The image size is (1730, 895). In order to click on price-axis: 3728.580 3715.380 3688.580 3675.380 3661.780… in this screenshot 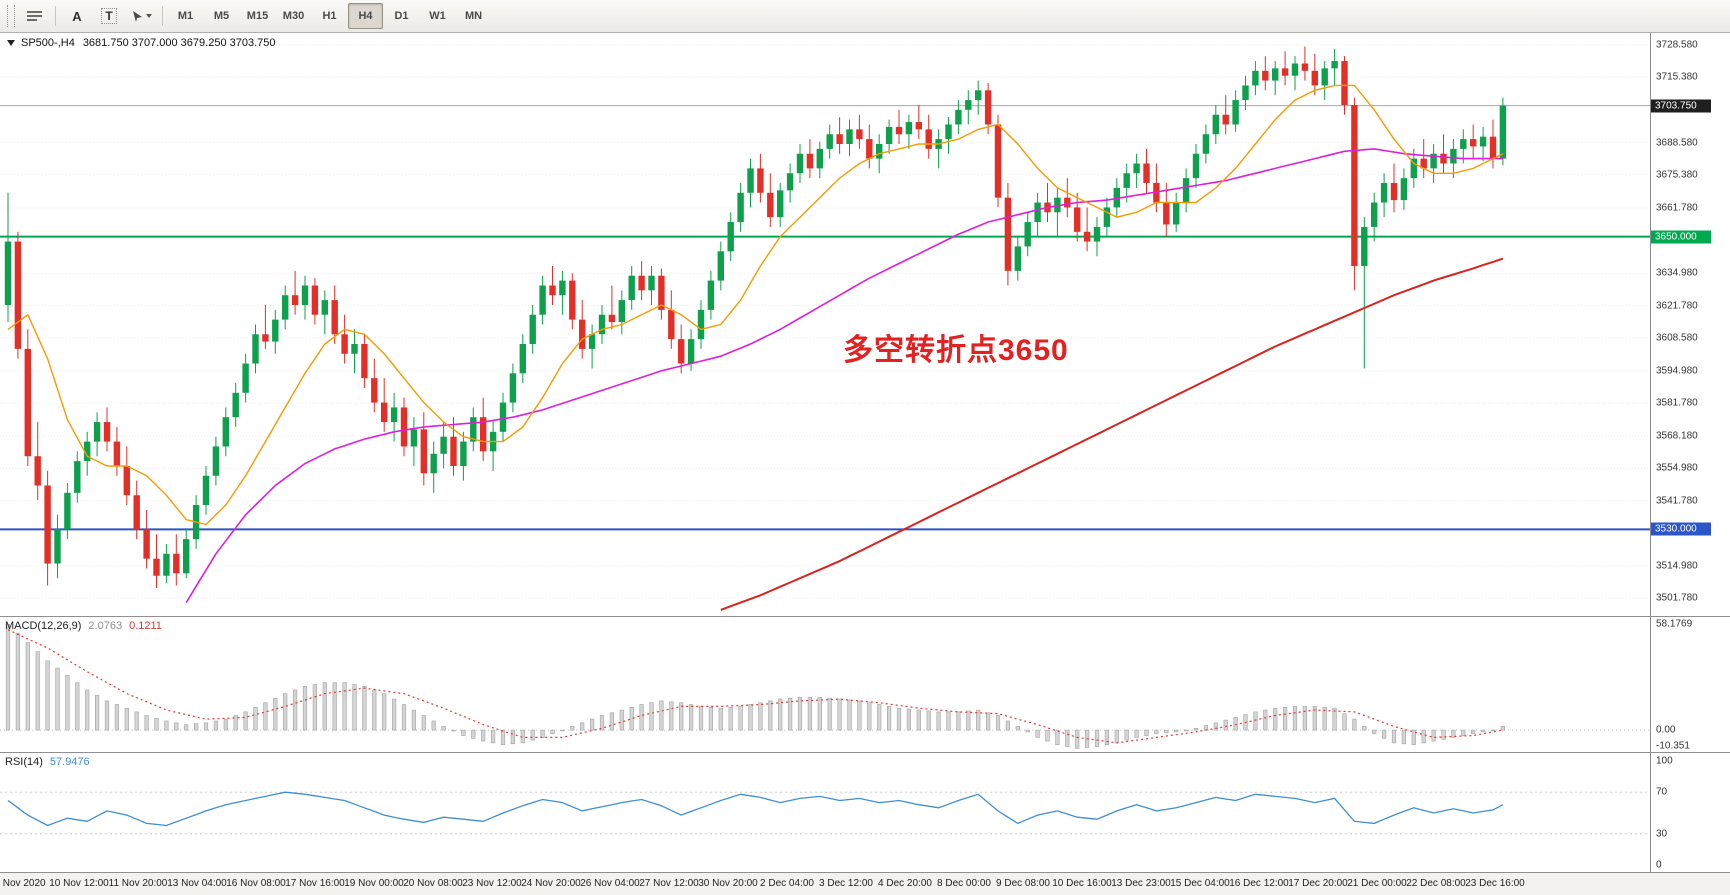, I will do `click(1690, 324)`.